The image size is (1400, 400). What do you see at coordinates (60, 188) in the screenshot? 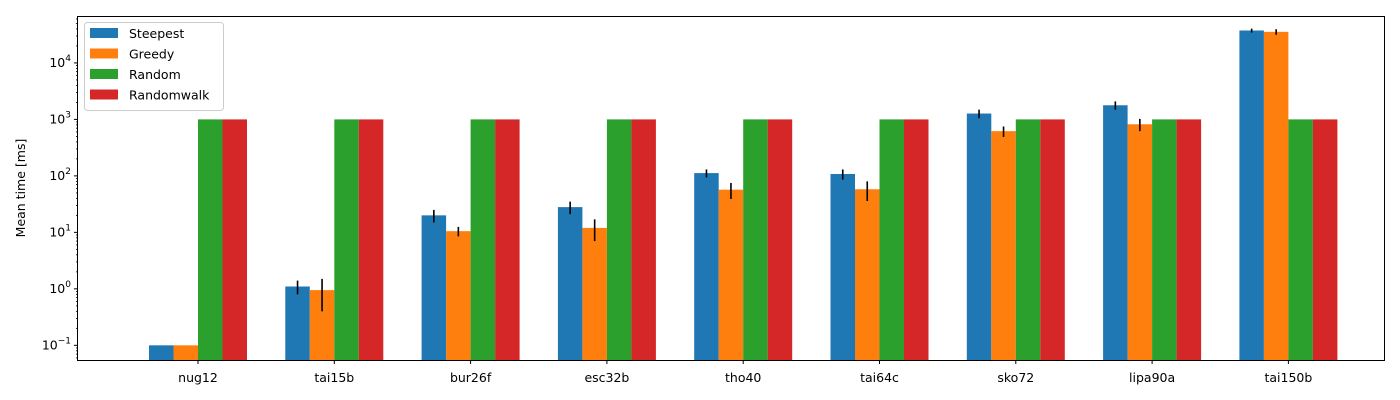
I see `y-axis: 10⁻¹ 10⁰ 10¹ 10² 10³ 10⁴` at bounding box center [60, 188].